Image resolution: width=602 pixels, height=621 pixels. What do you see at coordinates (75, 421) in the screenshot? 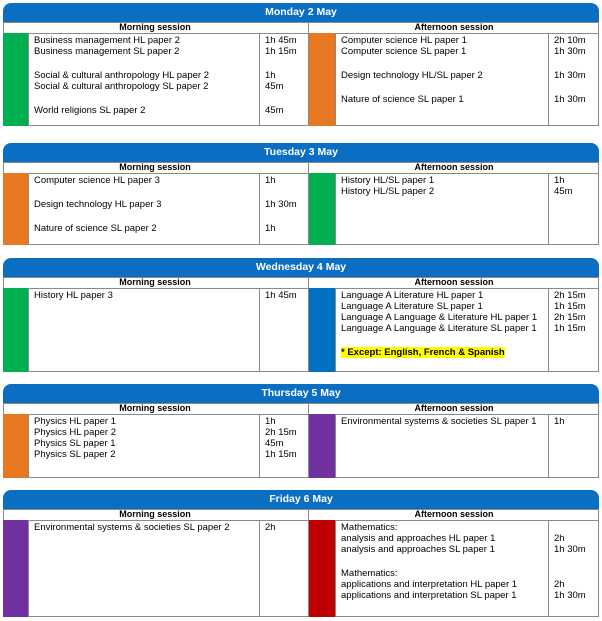
I see `exam-subject: Physics HL paper 1` at bounding box center [75, 421].